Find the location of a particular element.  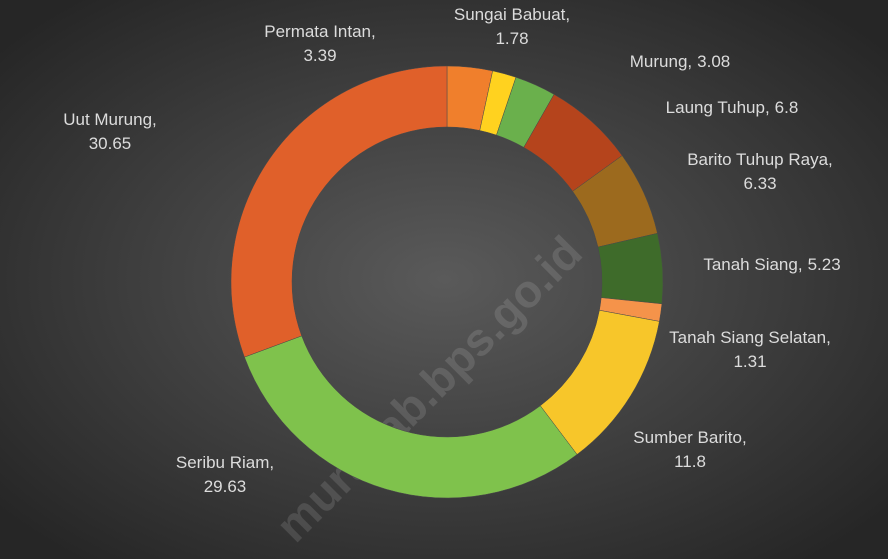

data-label: Laung Tuhup, 6.8 is located at coordinates (732, 107).